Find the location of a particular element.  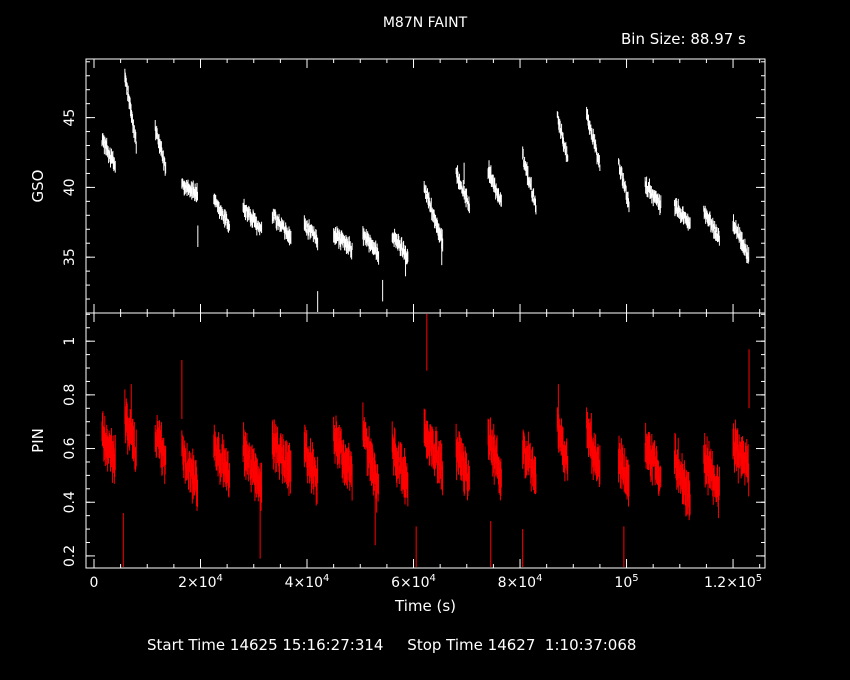

x-axis-label: Time (s) is located at coordinates (425, 606).